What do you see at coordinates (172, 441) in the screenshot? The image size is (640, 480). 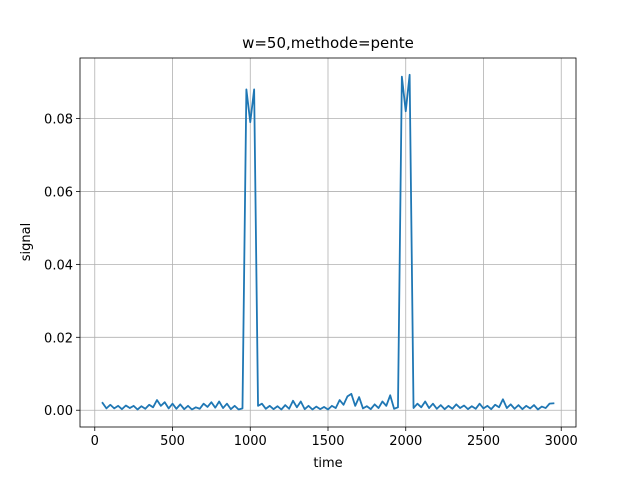 I see `x-tick-label: 500` at bounding box center [172, 441].